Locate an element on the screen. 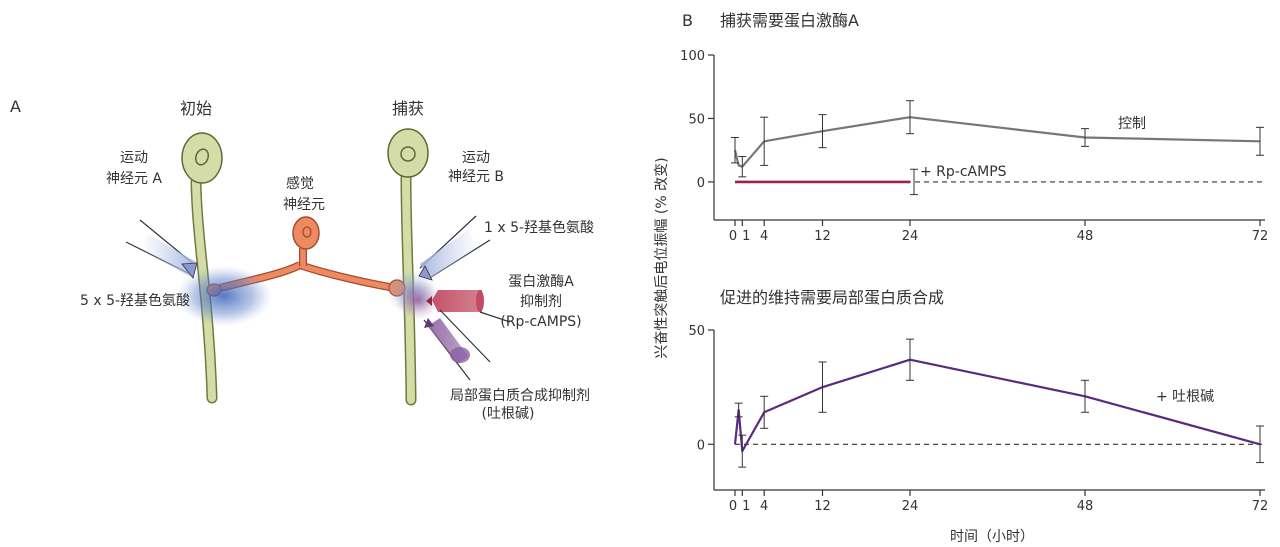 The height and width of the screenshot is (547, 1280). motor-a-label-1: 运动 is located at coordinates (134, 158).